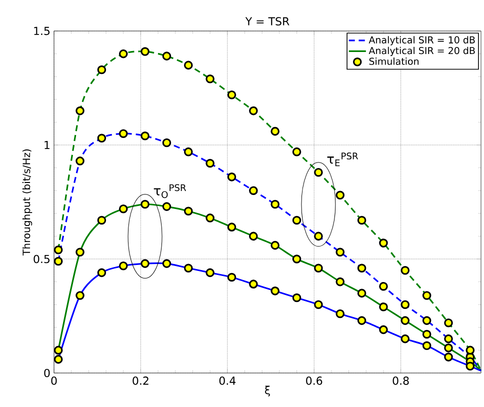 The height and width of the screenshot is (407, 484). What do you see at coordinates (314, 380) in the screenshot?
I see `x-tick-label: 0.6` at bounding box center [314, 380].